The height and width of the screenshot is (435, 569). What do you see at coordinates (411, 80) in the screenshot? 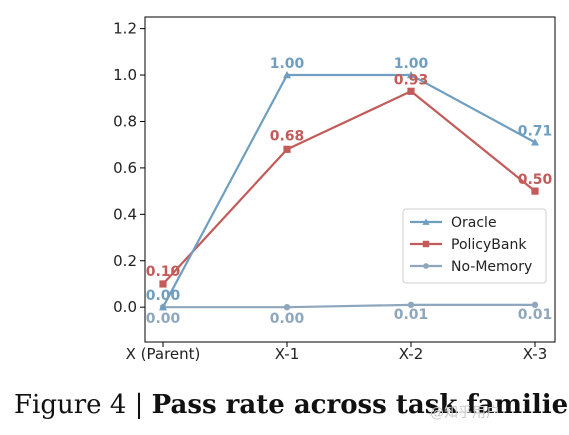
I see `data-label-policybank: 0.93` at bounding box center [411, 80].